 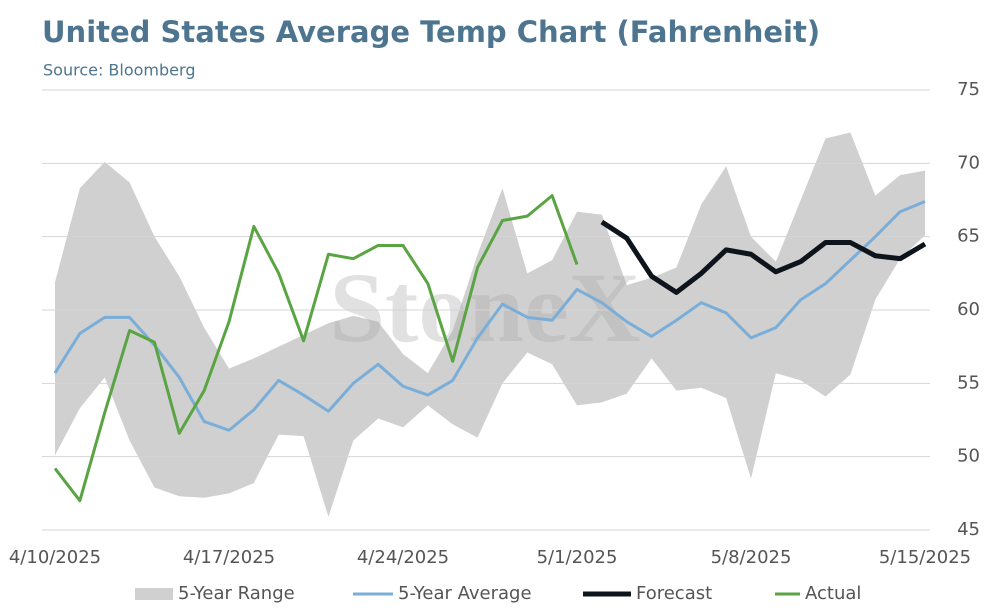 I want to click on y-tick-label: 65, so click(x=968, y=236).